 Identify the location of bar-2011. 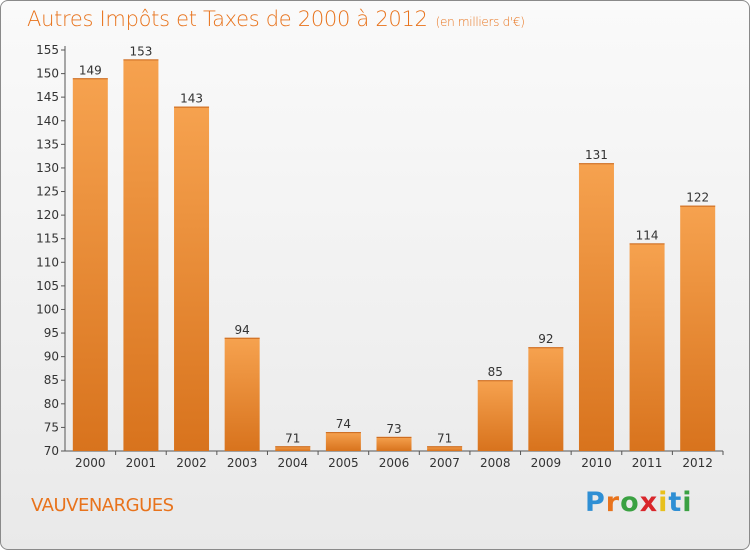
(647, 347).